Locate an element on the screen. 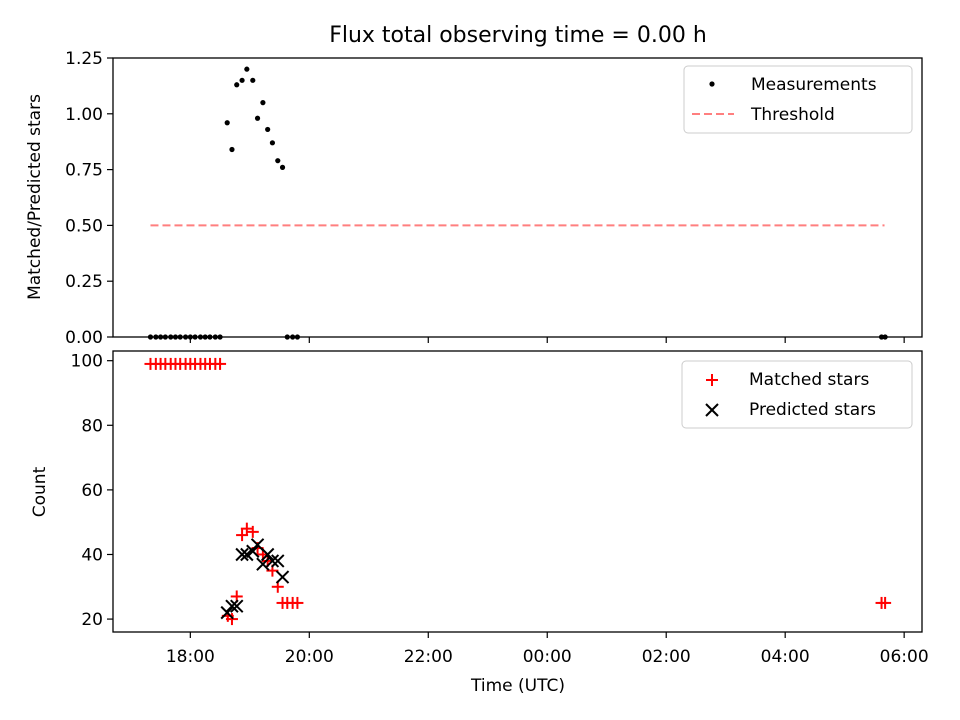 The width and height of the screenshot is (960, 720). top-y-tick-label: 0.00 is located at coordinates (84, 338).